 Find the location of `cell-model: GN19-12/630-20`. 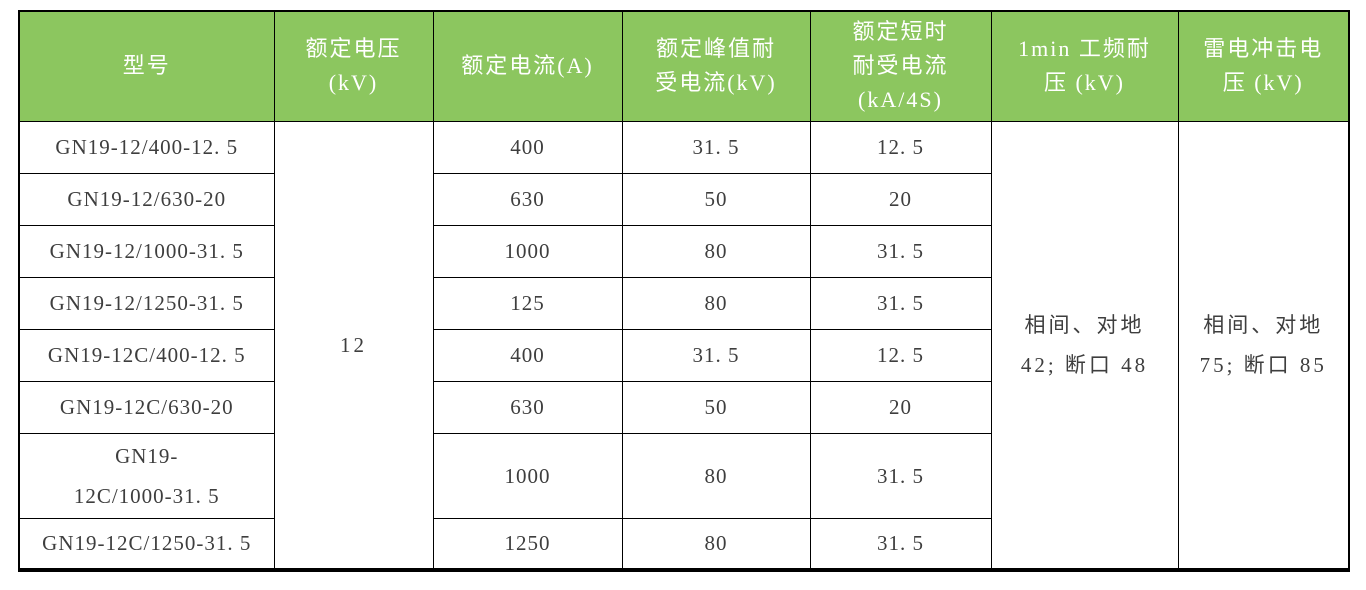

cell-model: GN19-12/630-20 is located at coordinates (146, 199).